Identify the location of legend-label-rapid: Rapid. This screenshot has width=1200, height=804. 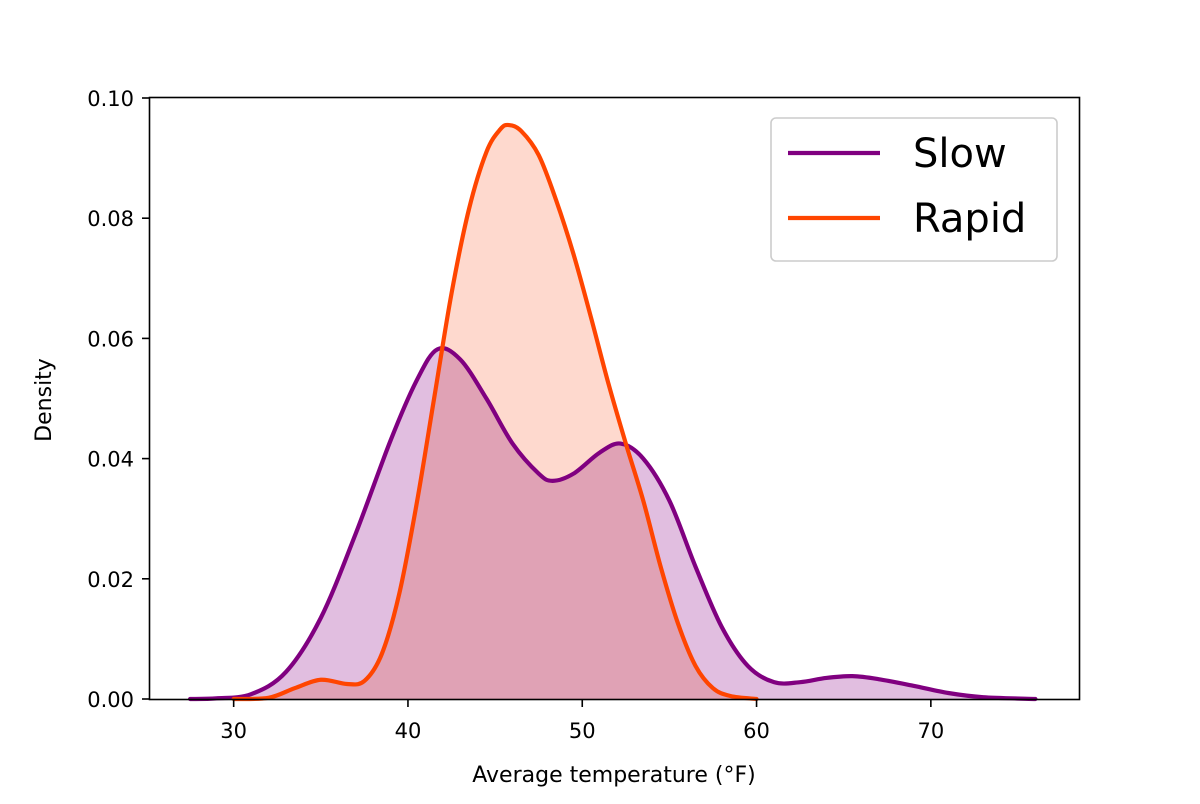
(969, 219).